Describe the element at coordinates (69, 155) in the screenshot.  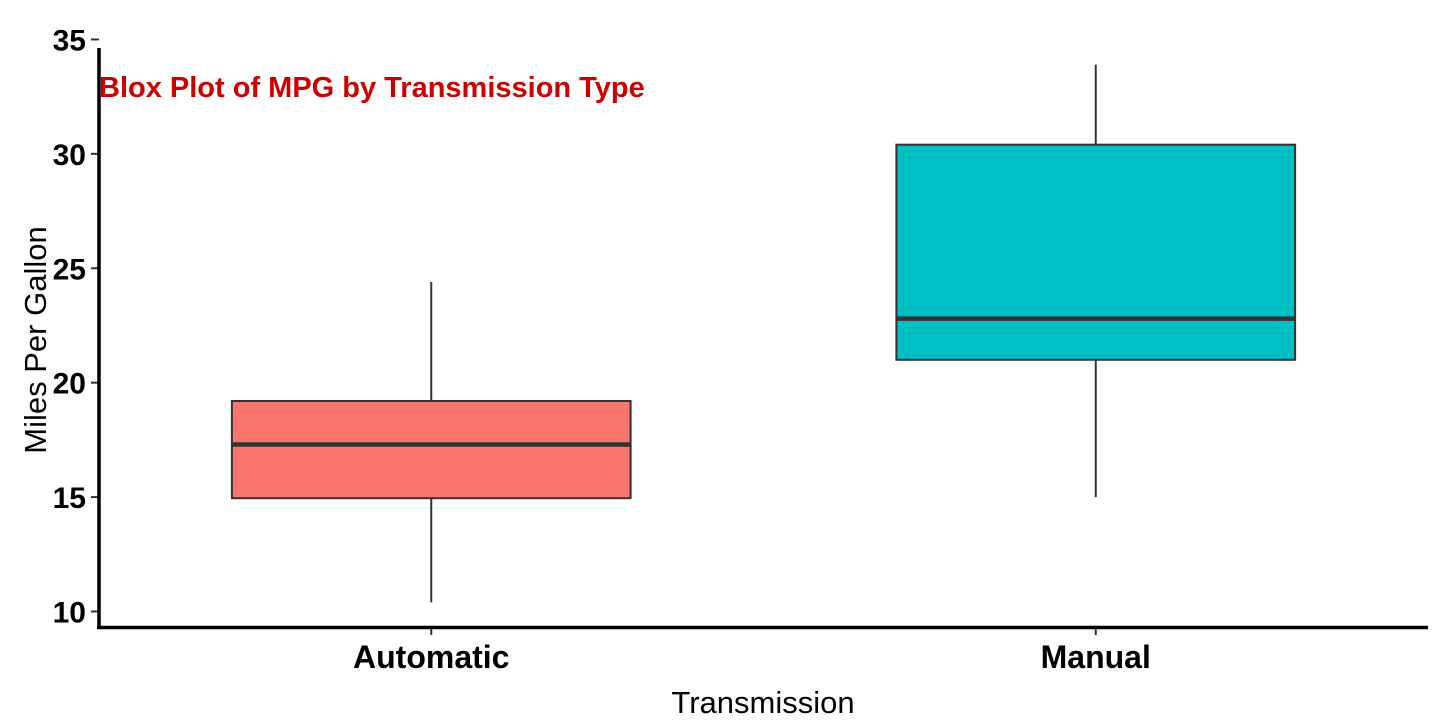
I see `y-tick-label: 30` at that location.